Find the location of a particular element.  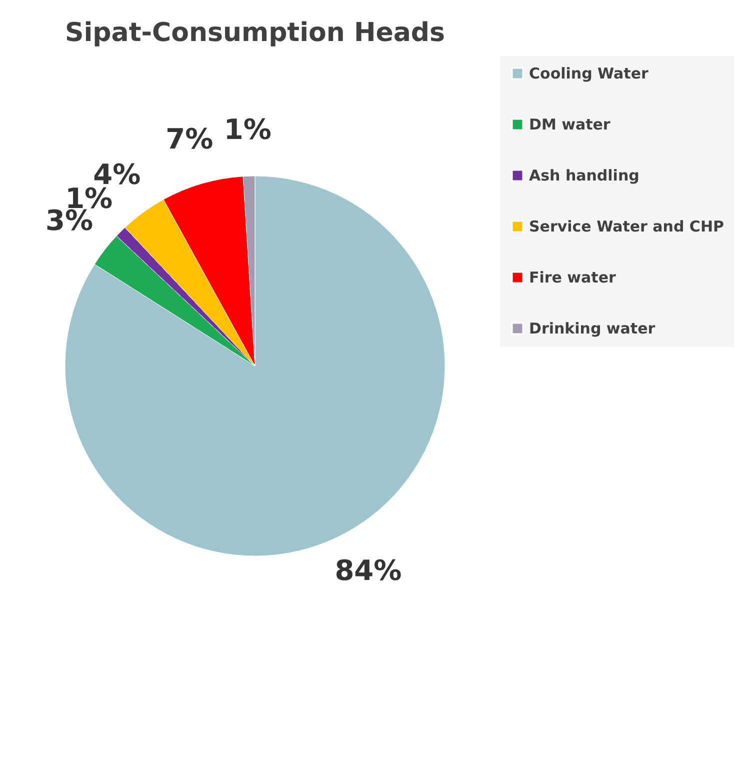

data-label: 1% is located at coordinates (248, 129).